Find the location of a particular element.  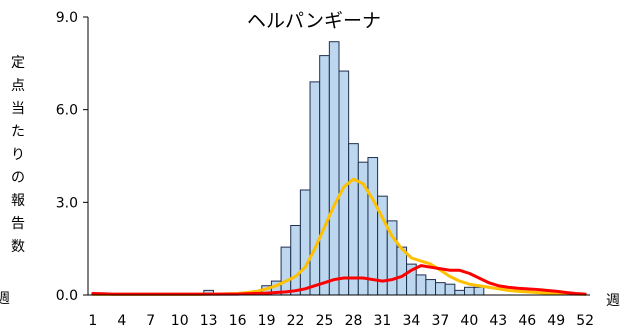

x-axis-unit-label-left: 週 is located at coordinates (5, 299).